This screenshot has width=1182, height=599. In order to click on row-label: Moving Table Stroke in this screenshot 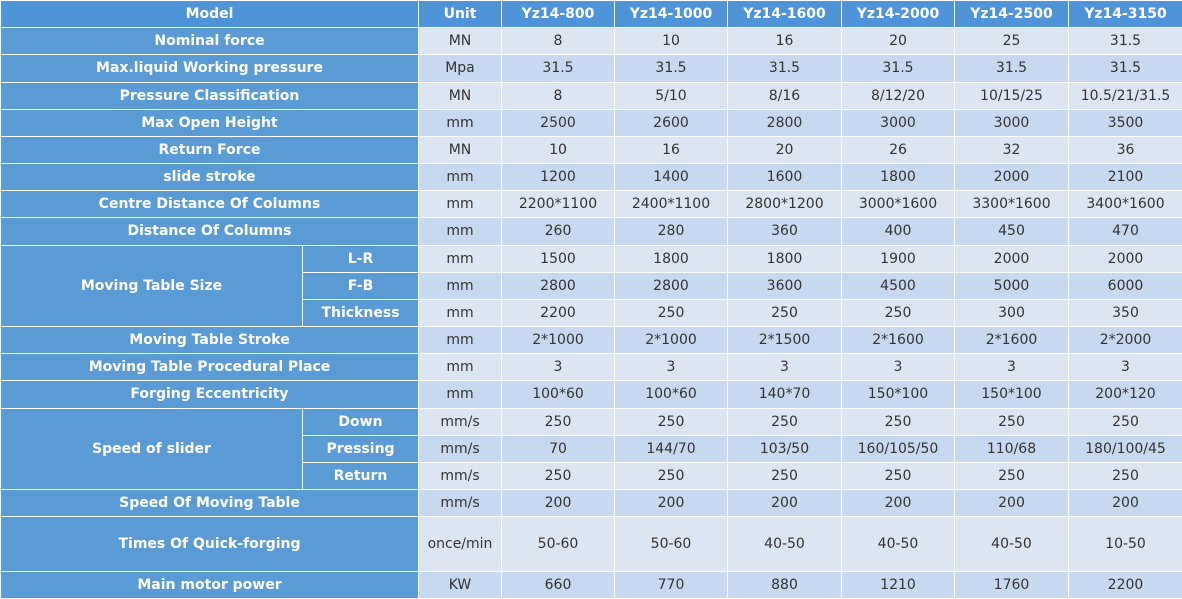, I will do `click(209, 340)`.